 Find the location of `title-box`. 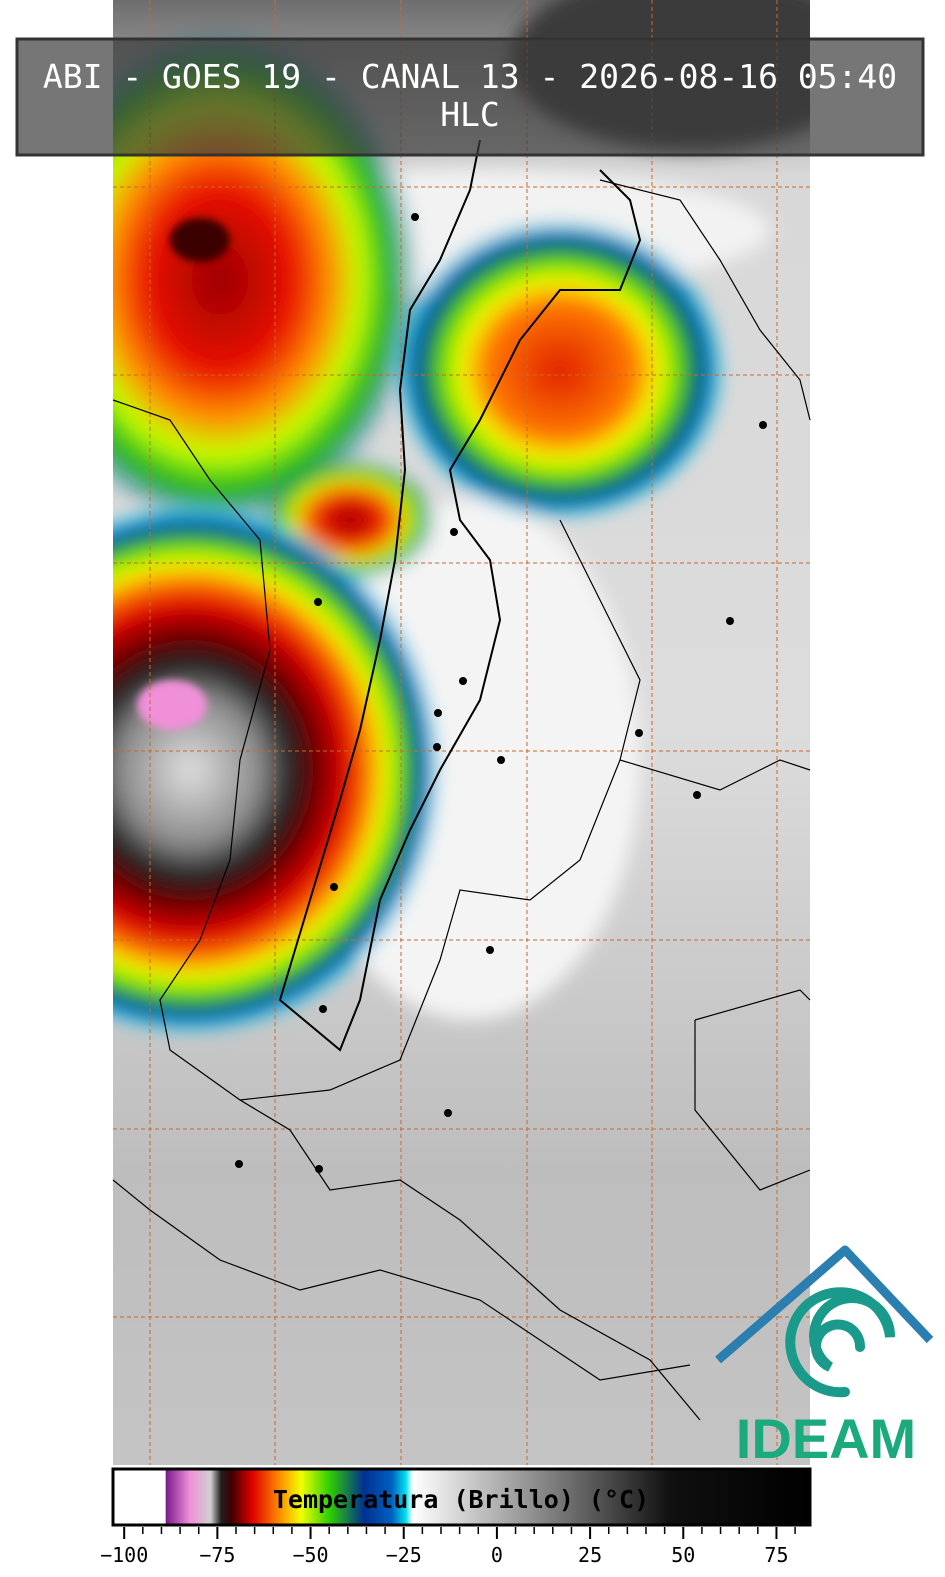

title-box is located at coordinates (470, 97).